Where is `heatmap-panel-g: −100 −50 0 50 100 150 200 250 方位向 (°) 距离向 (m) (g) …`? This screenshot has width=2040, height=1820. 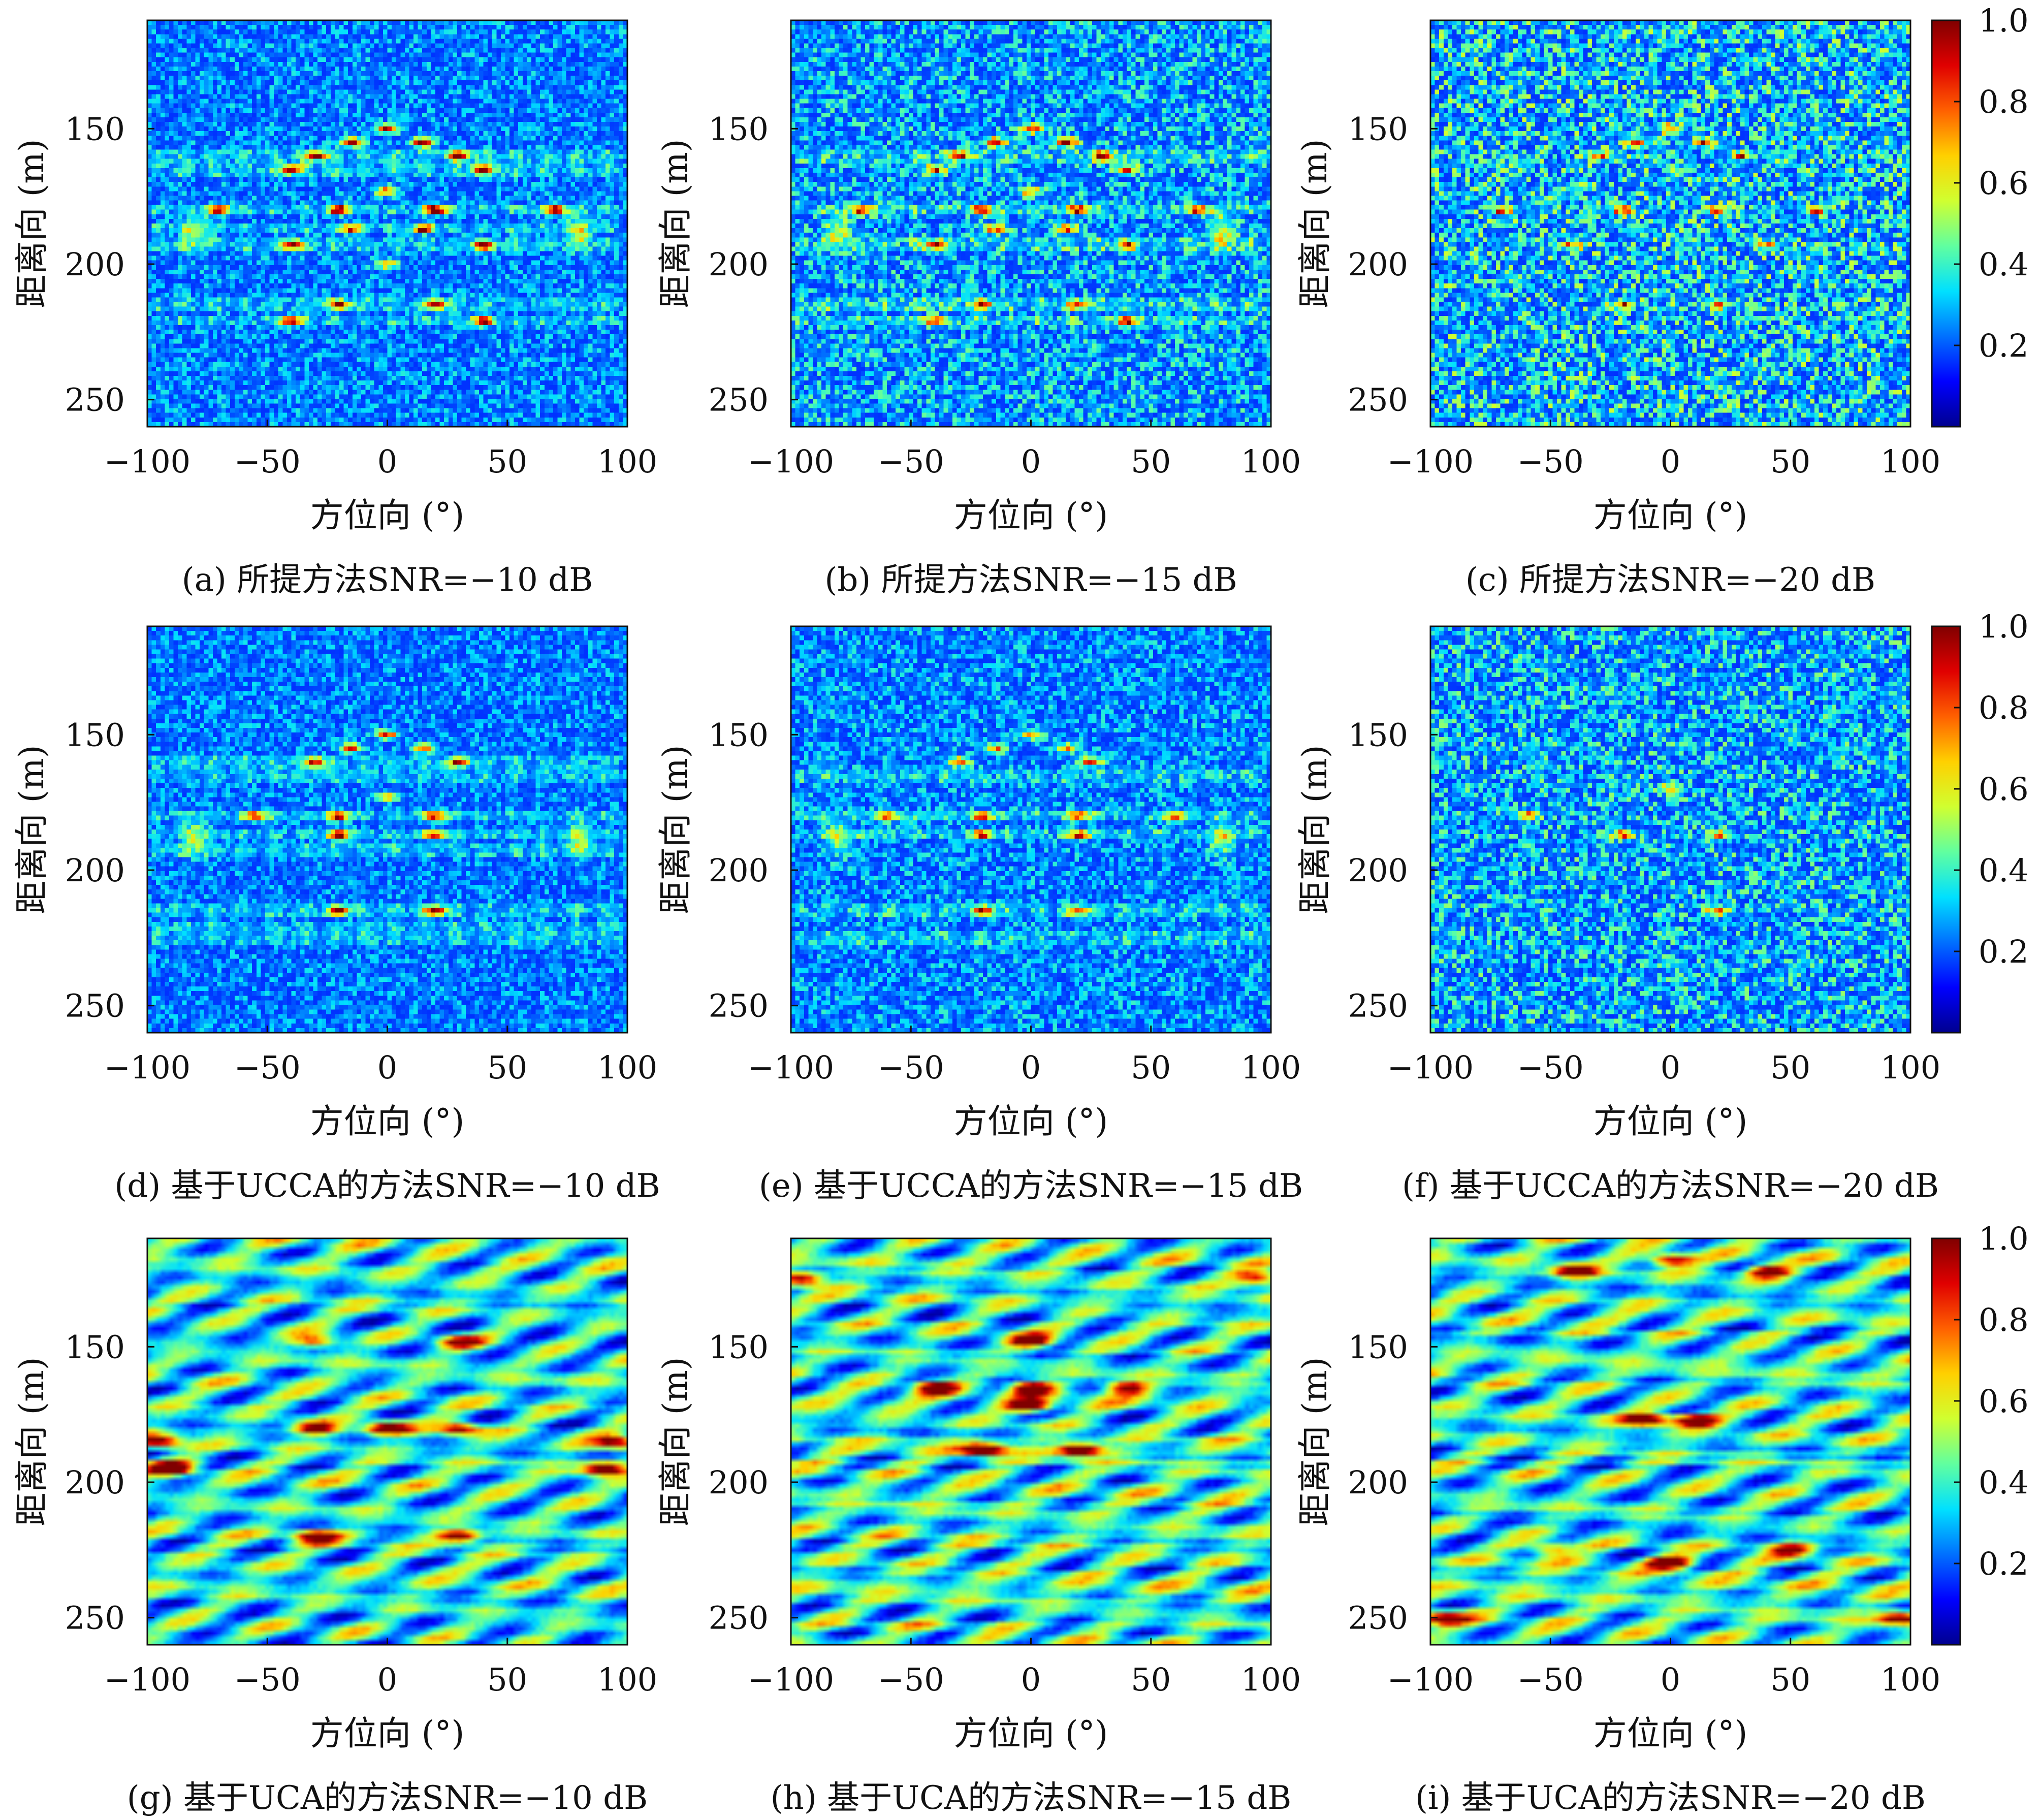
heatmap-panel-g: −100 −50 0 50 100 150 200 250 方位向 (°) 距离向 (m) (g) … is located at coordinates (334, 1527).